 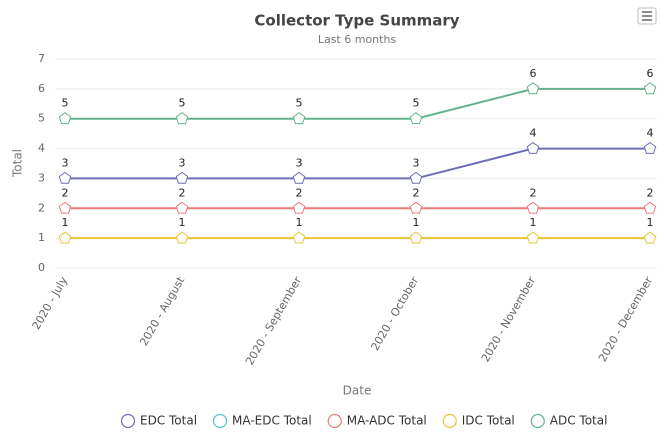 I want to click on y-tick-label: 3, so click(x=41, y=177).